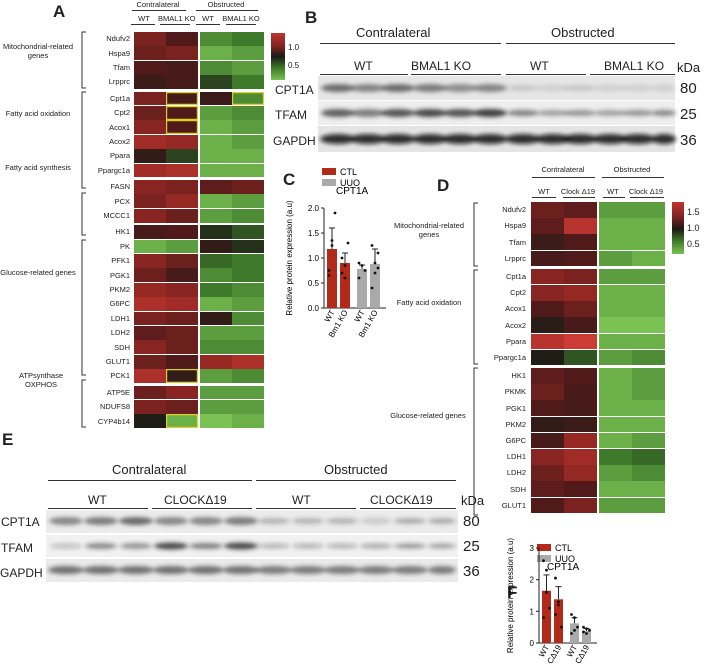 The height and width of the screenshot is (672, 707). What do you see at coordinates (21, 573) in the screenshot?
I see `panel-e-row-label: GAPDH` at bounding box center [21, 573].